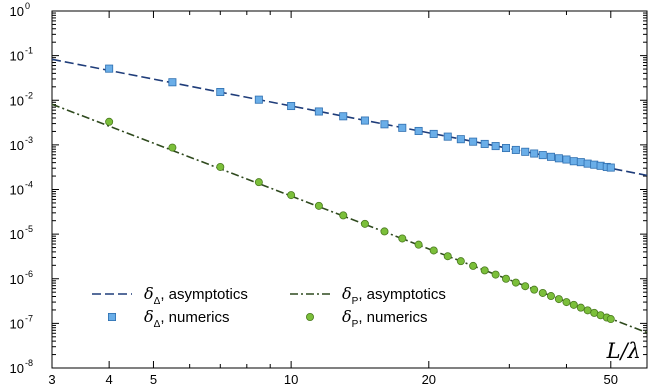  I want to click on legend-label: δP, numerics, so click(385, 318).